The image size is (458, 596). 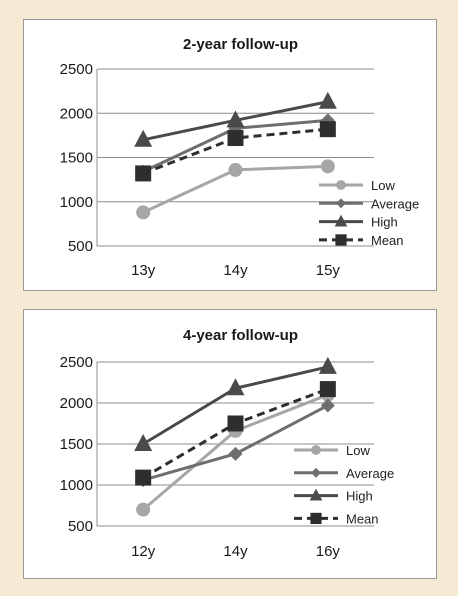 What do you see at coordinates (143, 551) in the screenshot?
I see `x-tick-label: 12y` at bounding box center [143, 551].